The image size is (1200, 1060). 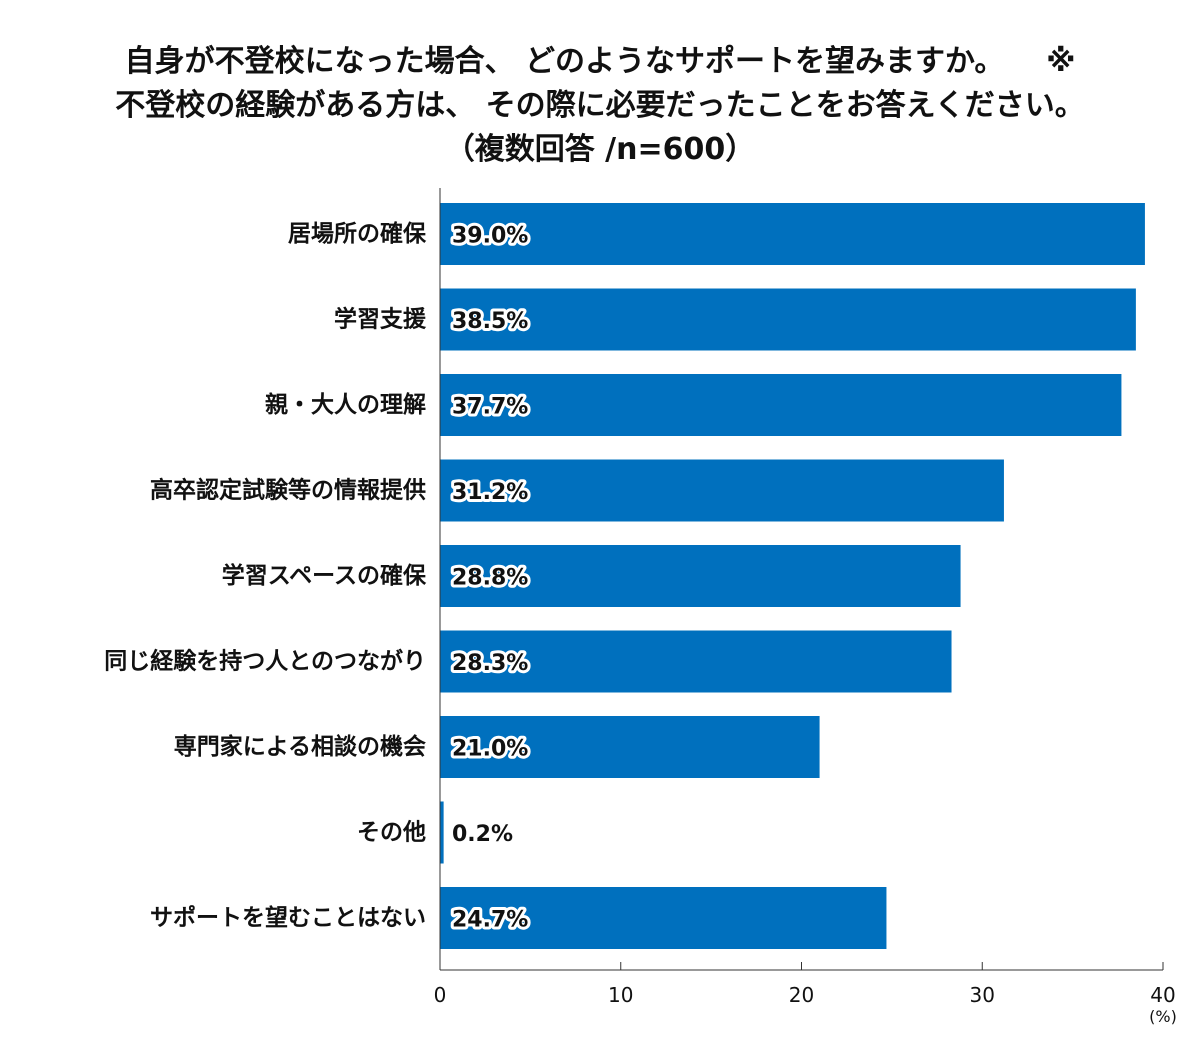 What do you see at coordinates (490, 663) in the screenshot?
I see `value-label: 28.3%` at bounding box center [490, 663].